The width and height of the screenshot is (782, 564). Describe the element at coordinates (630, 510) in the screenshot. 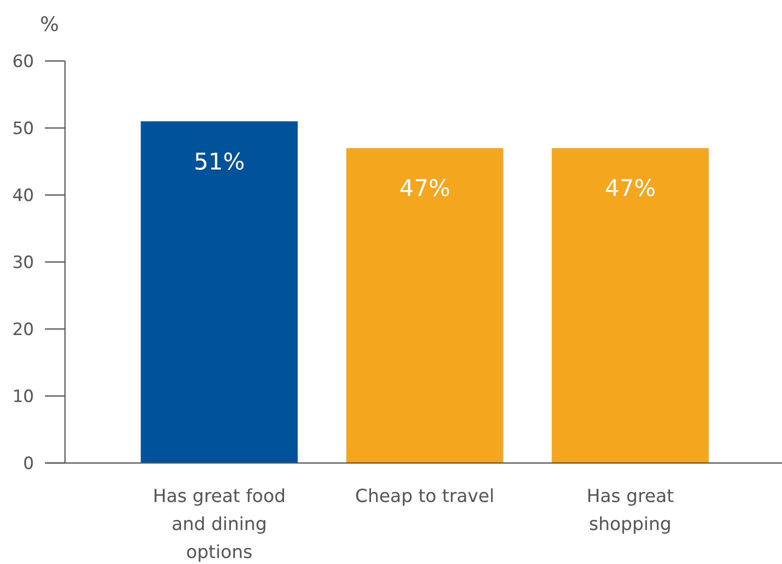

I see `x-tick-label: Has great shopping` at that location.